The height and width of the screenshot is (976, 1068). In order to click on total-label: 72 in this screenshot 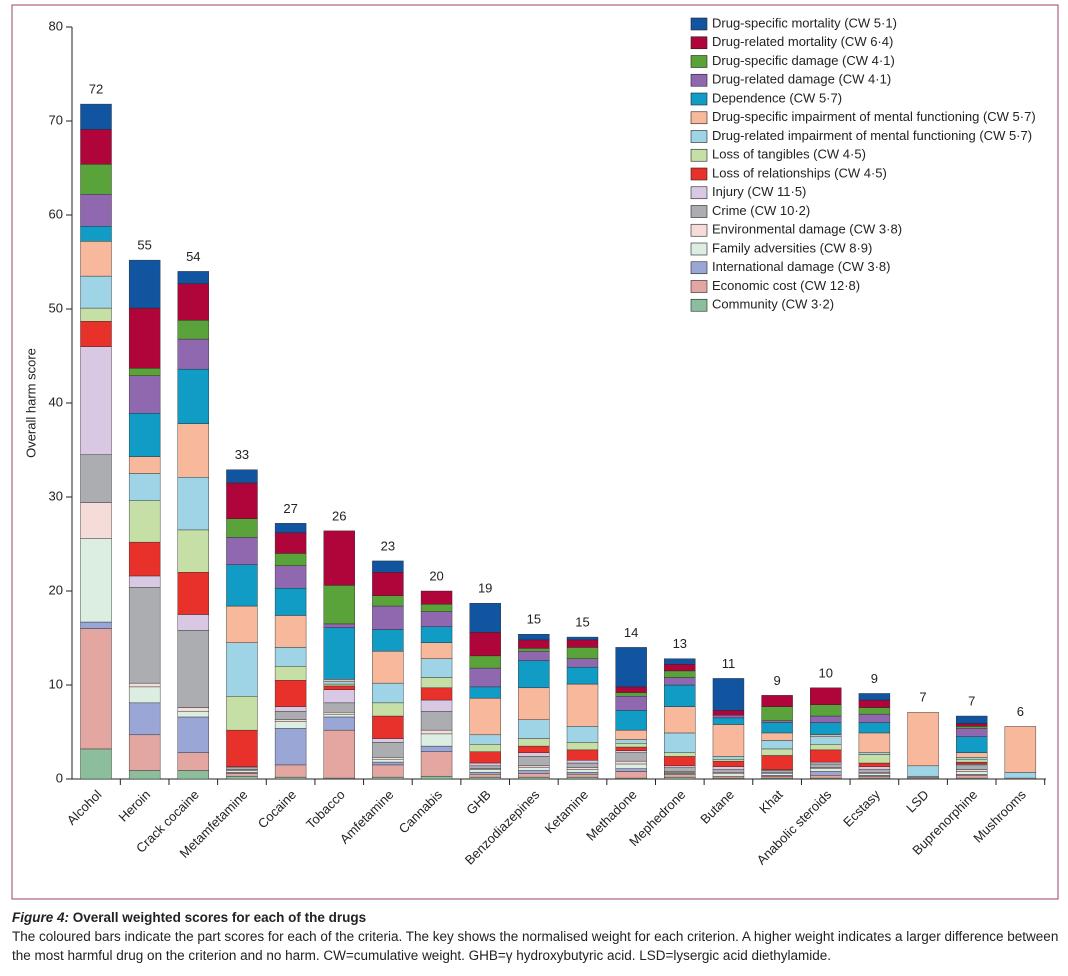, I will do `click(96, 89)`.